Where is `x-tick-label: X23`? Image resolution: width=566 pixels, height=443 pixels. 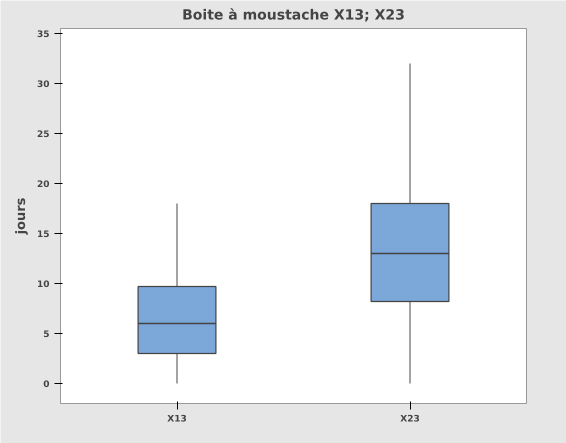
x-tick-label: X23 is located at coordinates (410, 419).